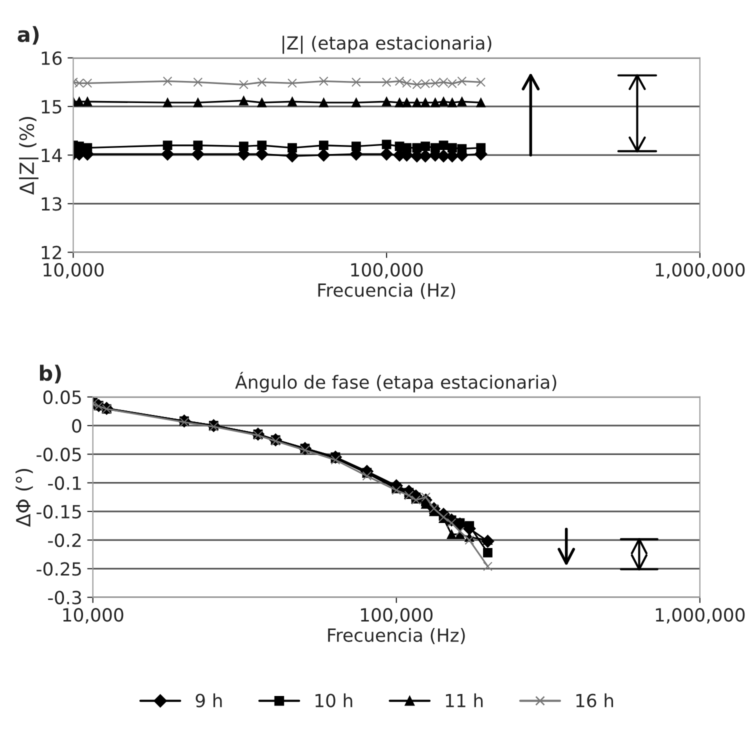 The width and height of the screenshot is (755, 742). I want to click on legend-label: 10 h, so click(334, 700).